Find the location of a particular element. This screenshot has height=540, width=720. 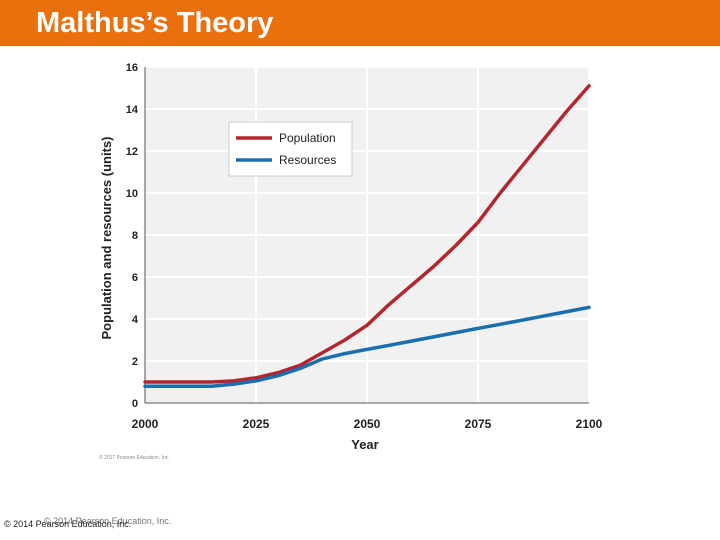

slide-title: Malthus’s Theory is located at coordinates (155, 23).